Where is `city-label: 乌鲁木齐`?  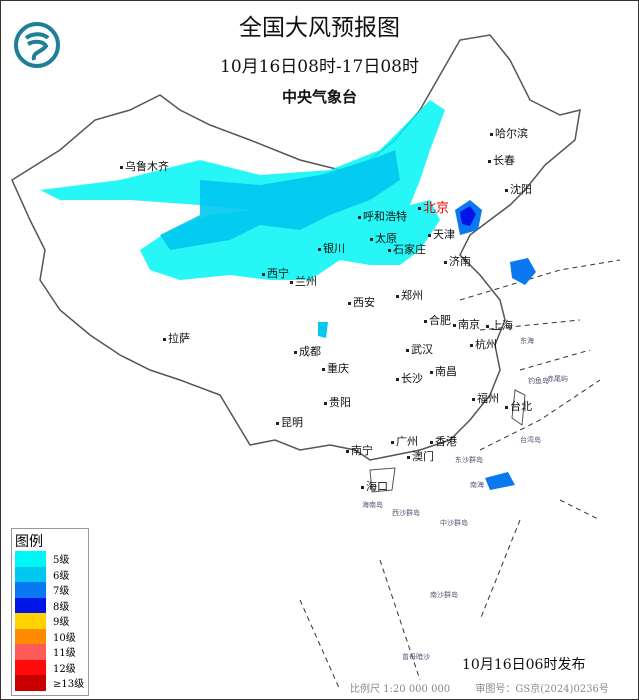
city-label: 乌鲁木齐 is located at coordinates (144, 166).